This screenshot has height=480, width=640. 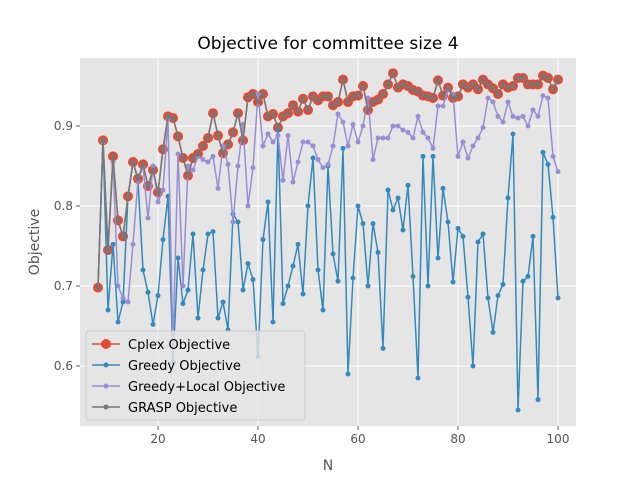 I want to click on x-tick-label: 40, so click(x=257, y=439).